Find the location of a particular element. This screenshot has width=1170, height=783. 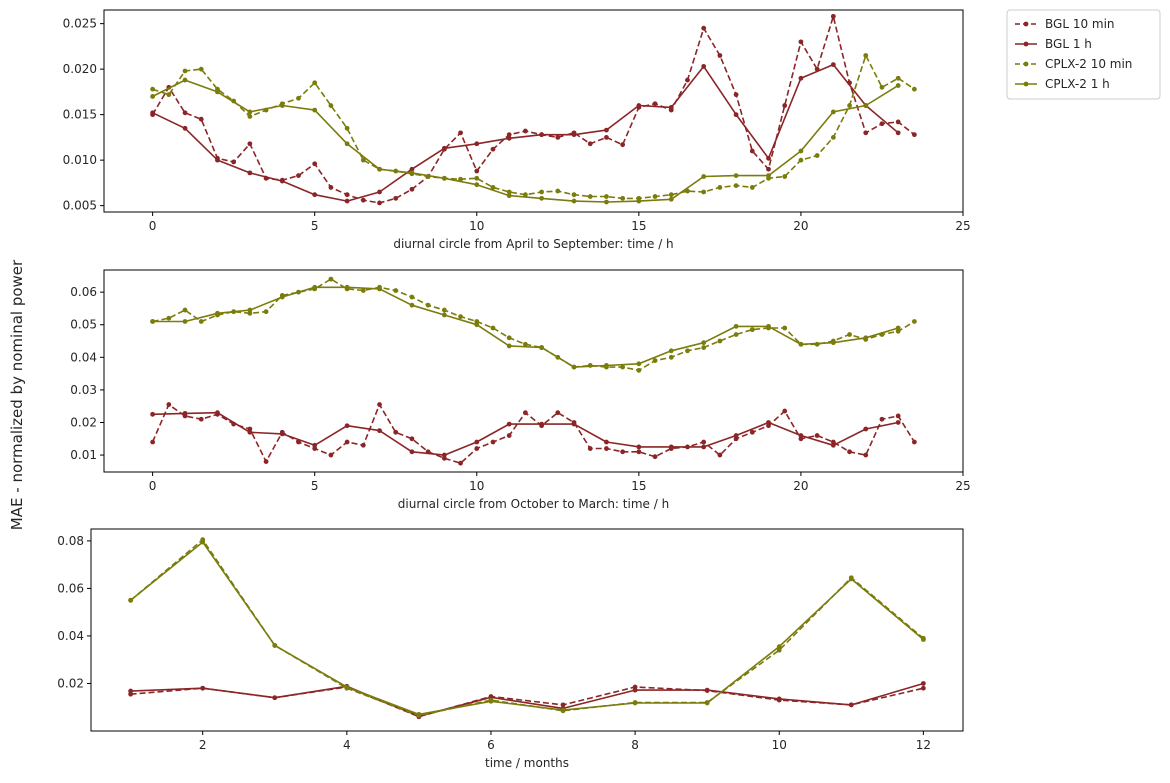

series-cplx-2-1-h is located at coordinates (525, 141).